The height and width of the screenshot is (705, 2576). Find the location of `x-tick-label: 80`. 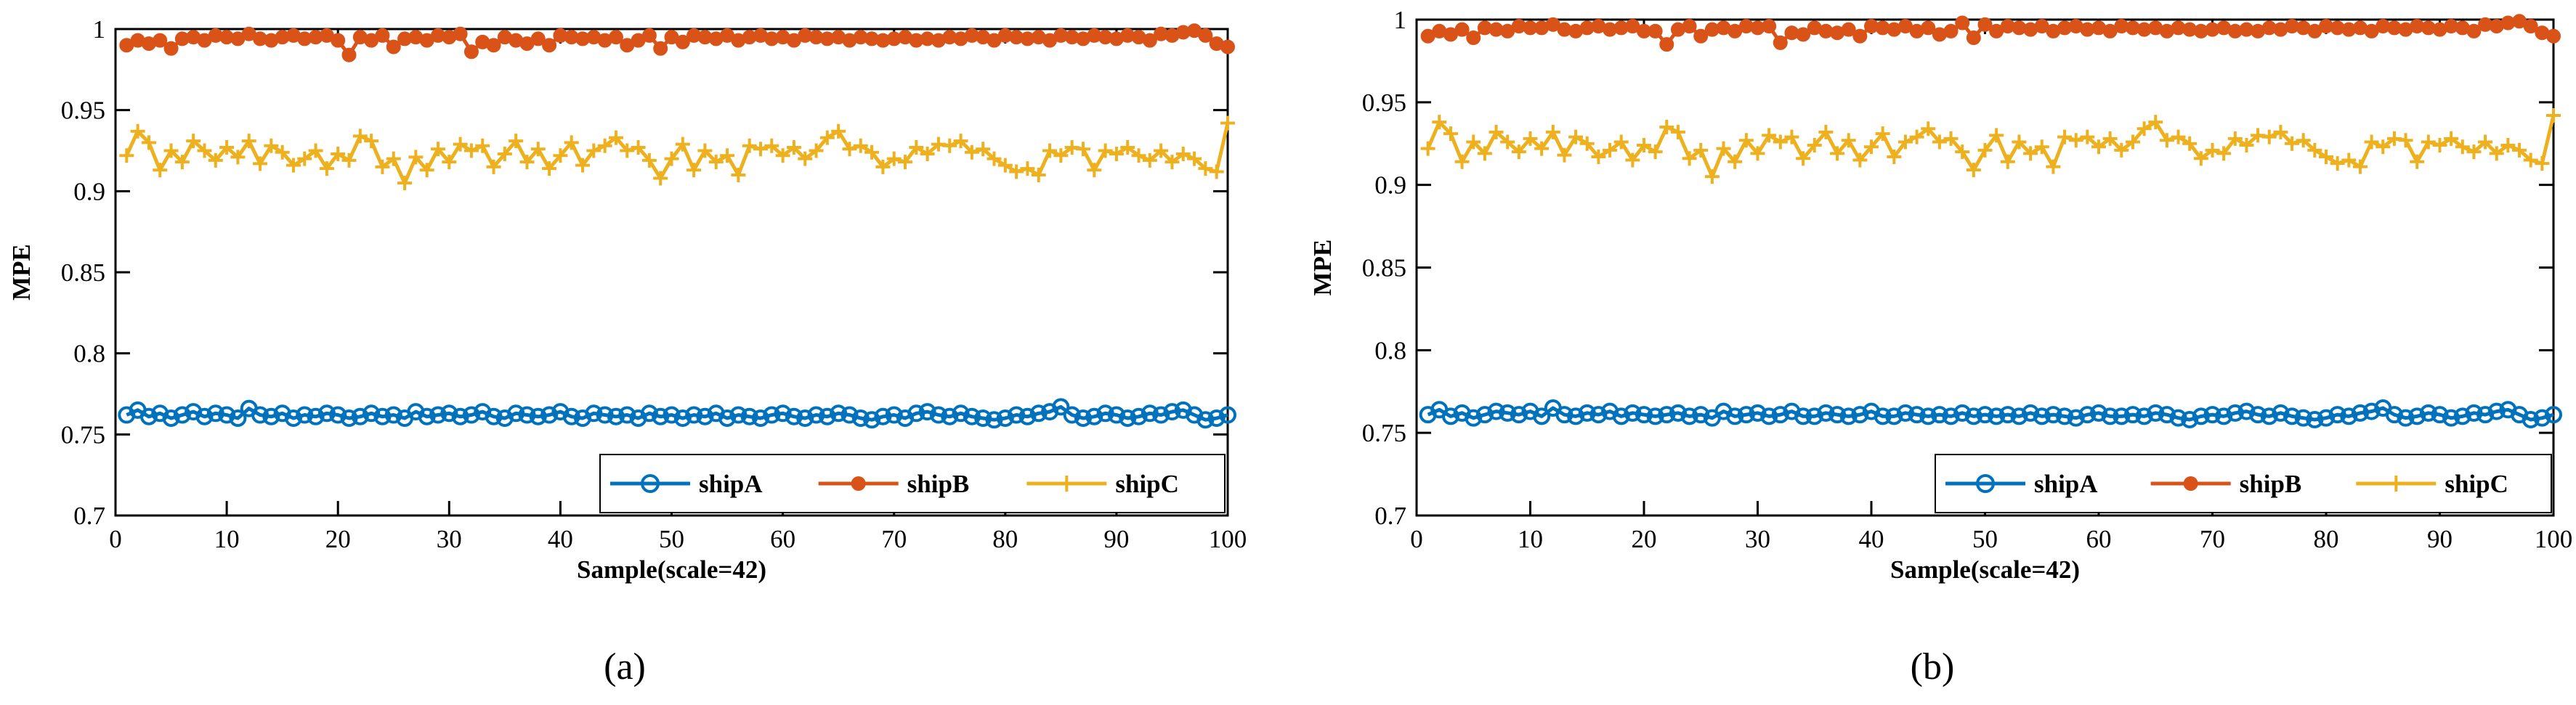

x-tick-label: 80 is located at coordinates (1005, 539).